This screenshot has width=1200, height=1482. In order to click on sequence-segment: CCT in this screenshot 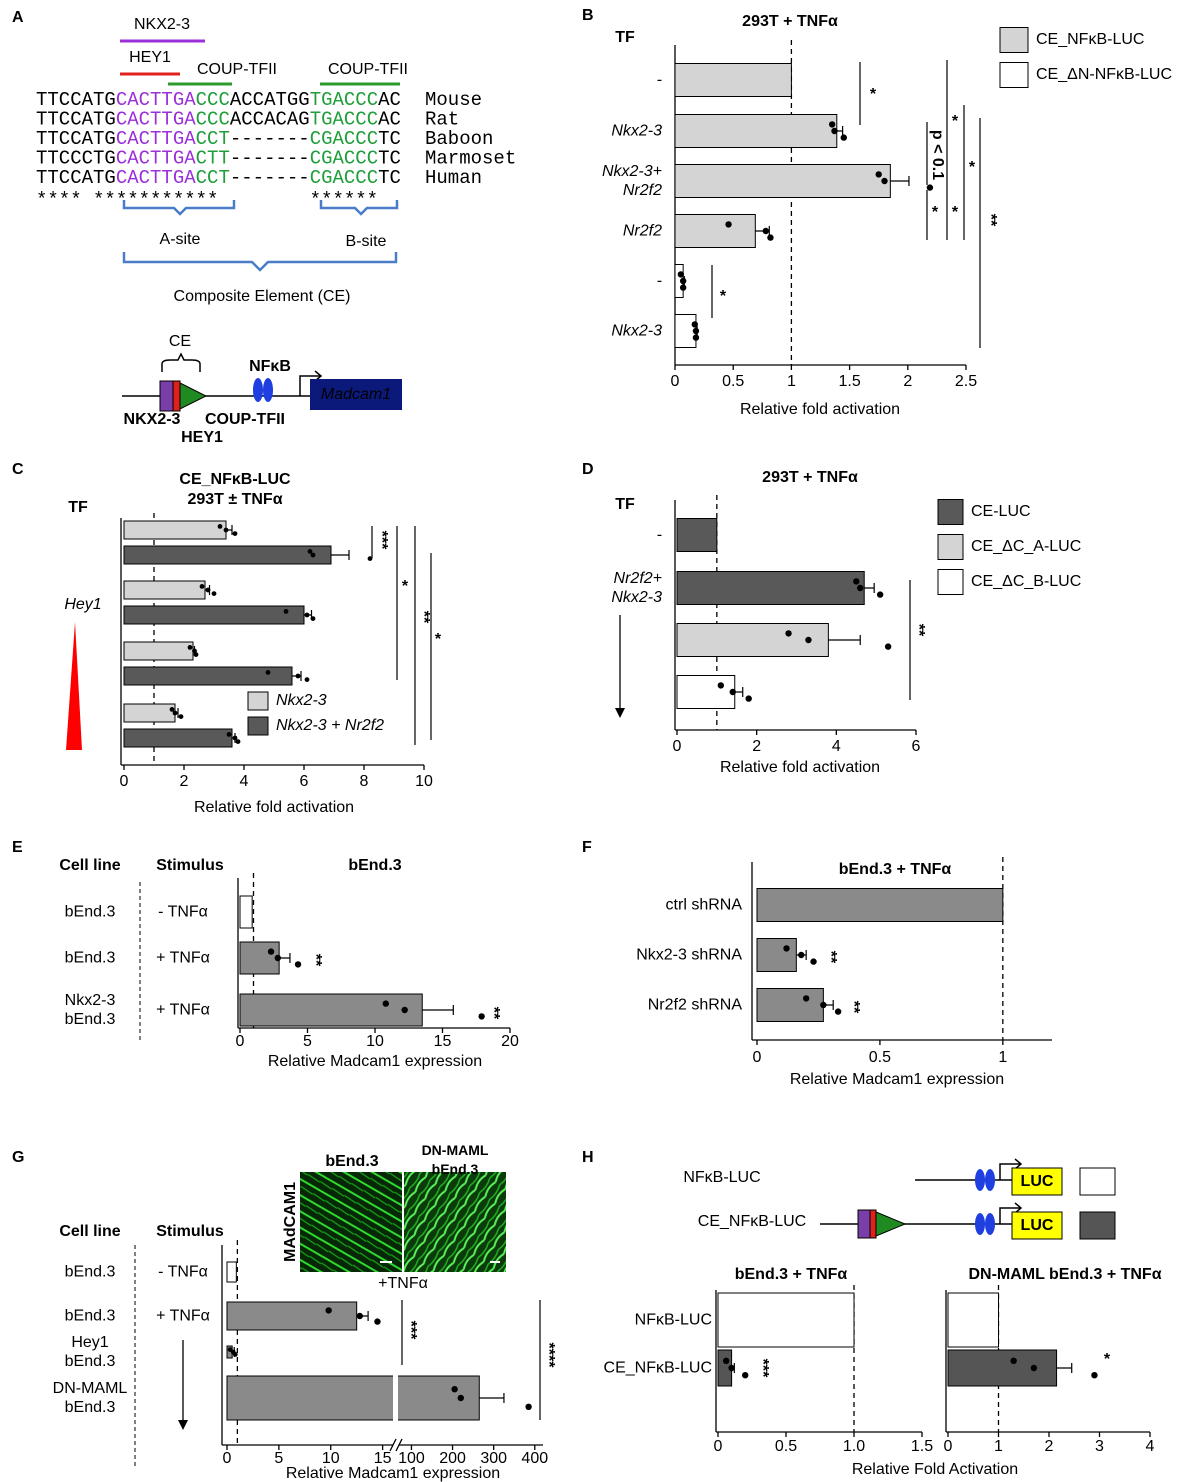, I will do `click(213, 178)`.